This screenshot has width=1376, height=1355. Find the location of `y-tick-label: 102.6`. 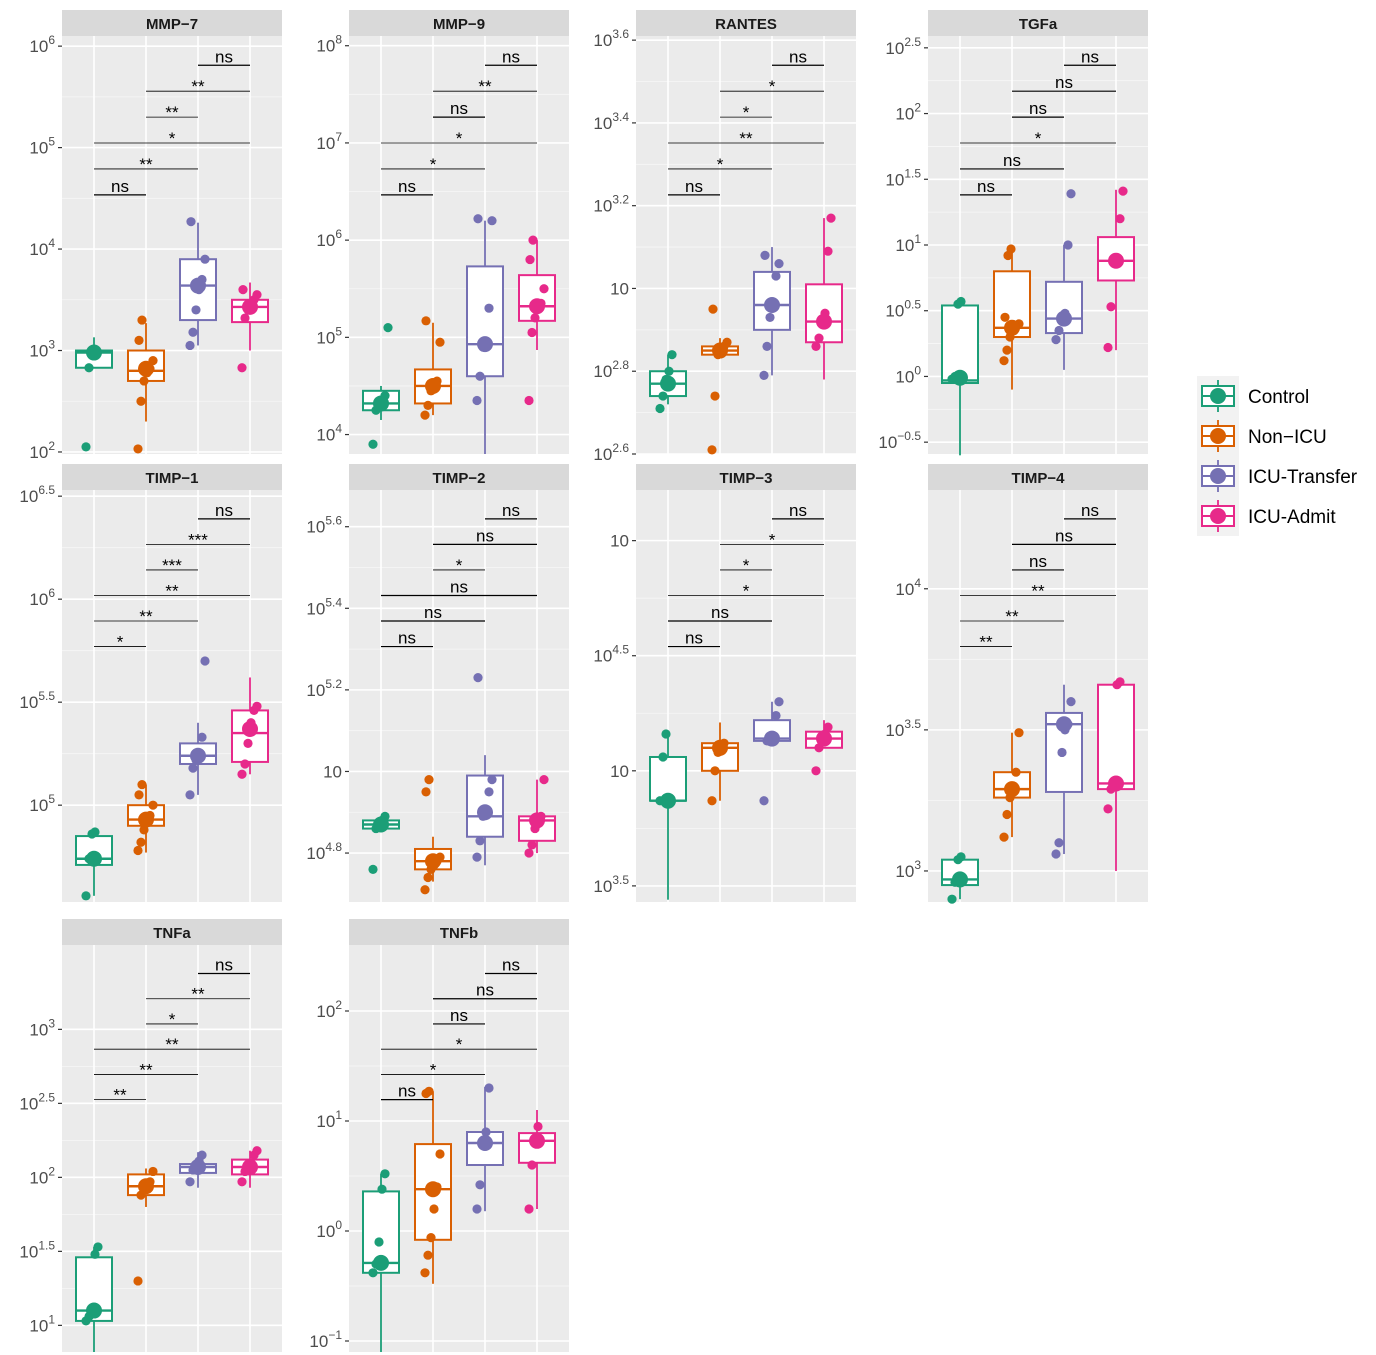

y-tick-label: 102.6 is located at coordinates (611, 452).